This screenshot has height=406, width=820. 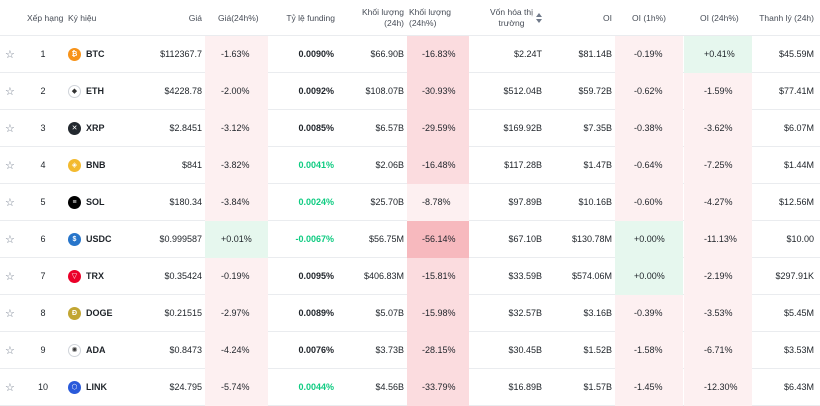 What do you see at coordinates (103, 128) in the screenshot?
I see `symbol-cell: ✕ XRP` at bounding box center [103, 128].